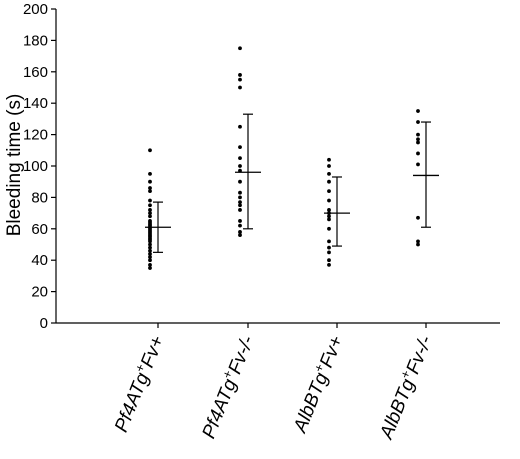  Describe the element at coordinates (158, 209) in the screenshot. I see `series-group-pf4-fv-pos` at that location.